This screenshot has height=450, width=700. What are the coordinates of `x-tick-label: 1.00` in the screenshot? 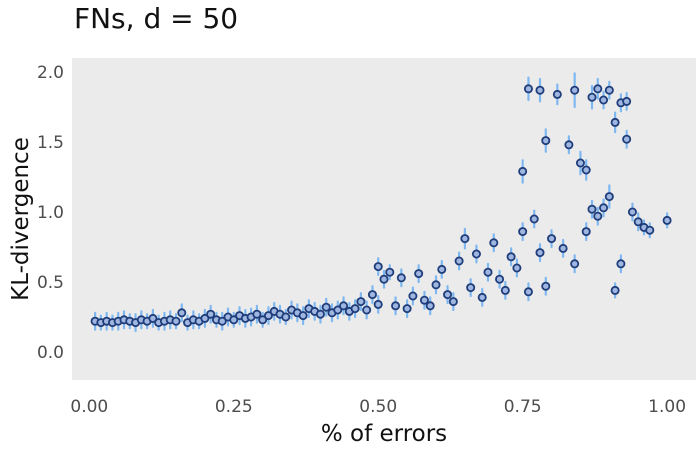 It's located at (667, 407).